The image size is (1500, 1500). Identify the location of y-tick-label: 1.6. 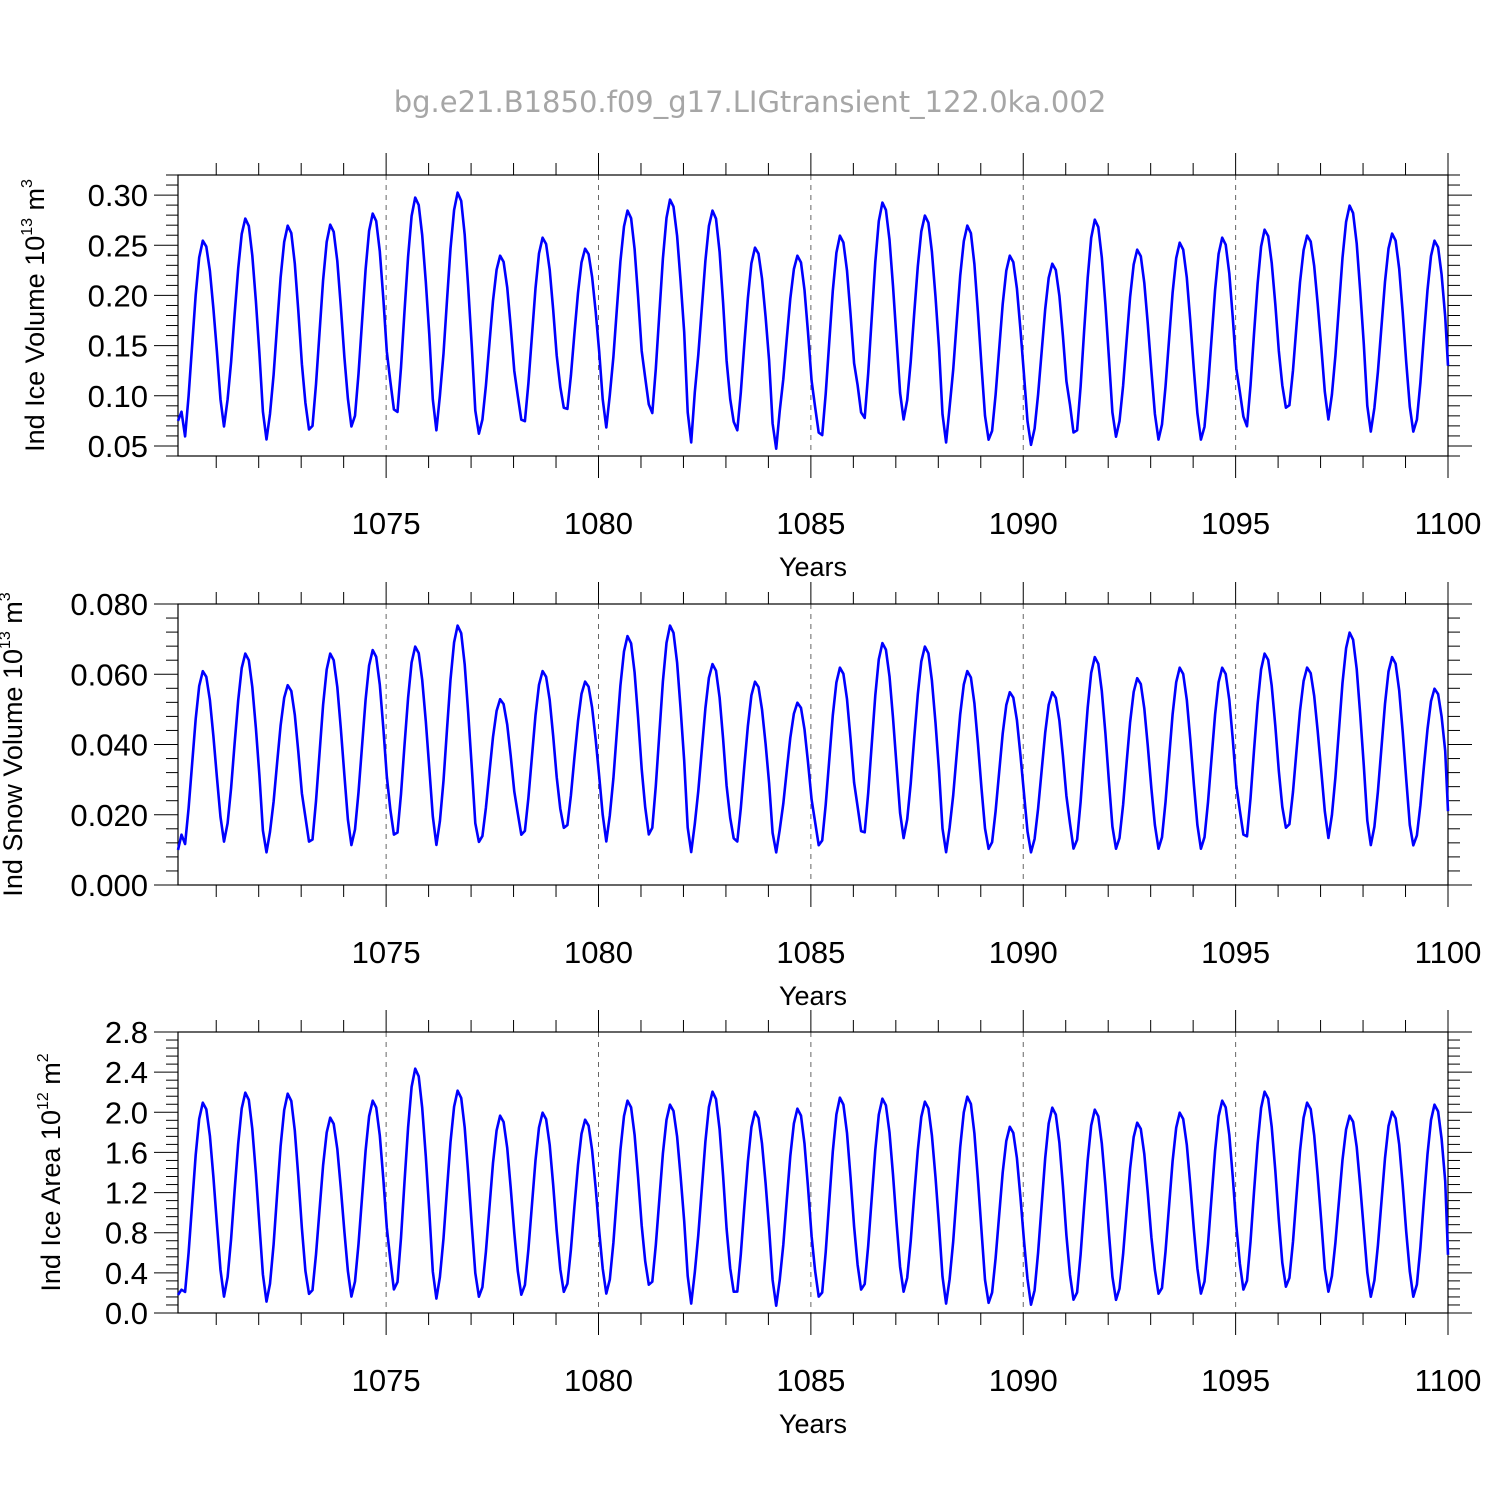
(126, 1152).